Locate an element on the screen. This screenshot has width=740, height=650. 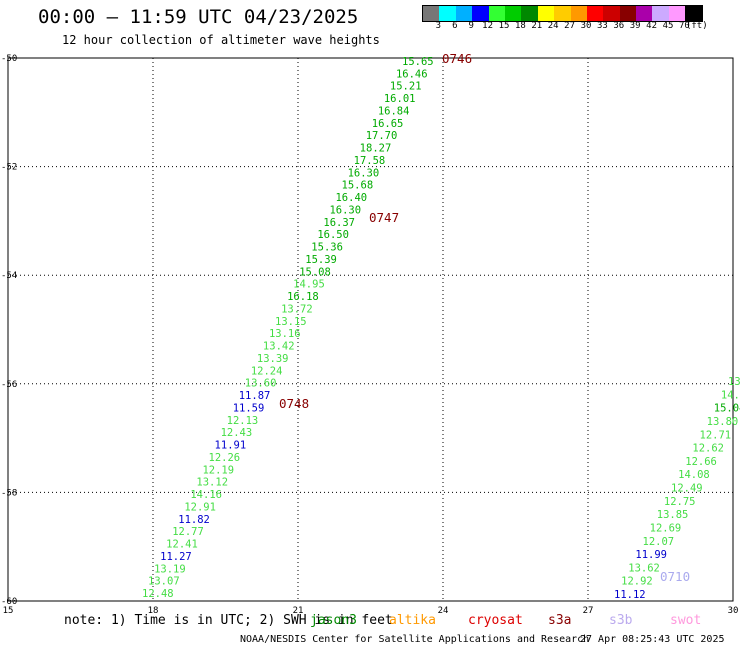
wave-height-label: 15.21 is located at coordinates (406, 87).